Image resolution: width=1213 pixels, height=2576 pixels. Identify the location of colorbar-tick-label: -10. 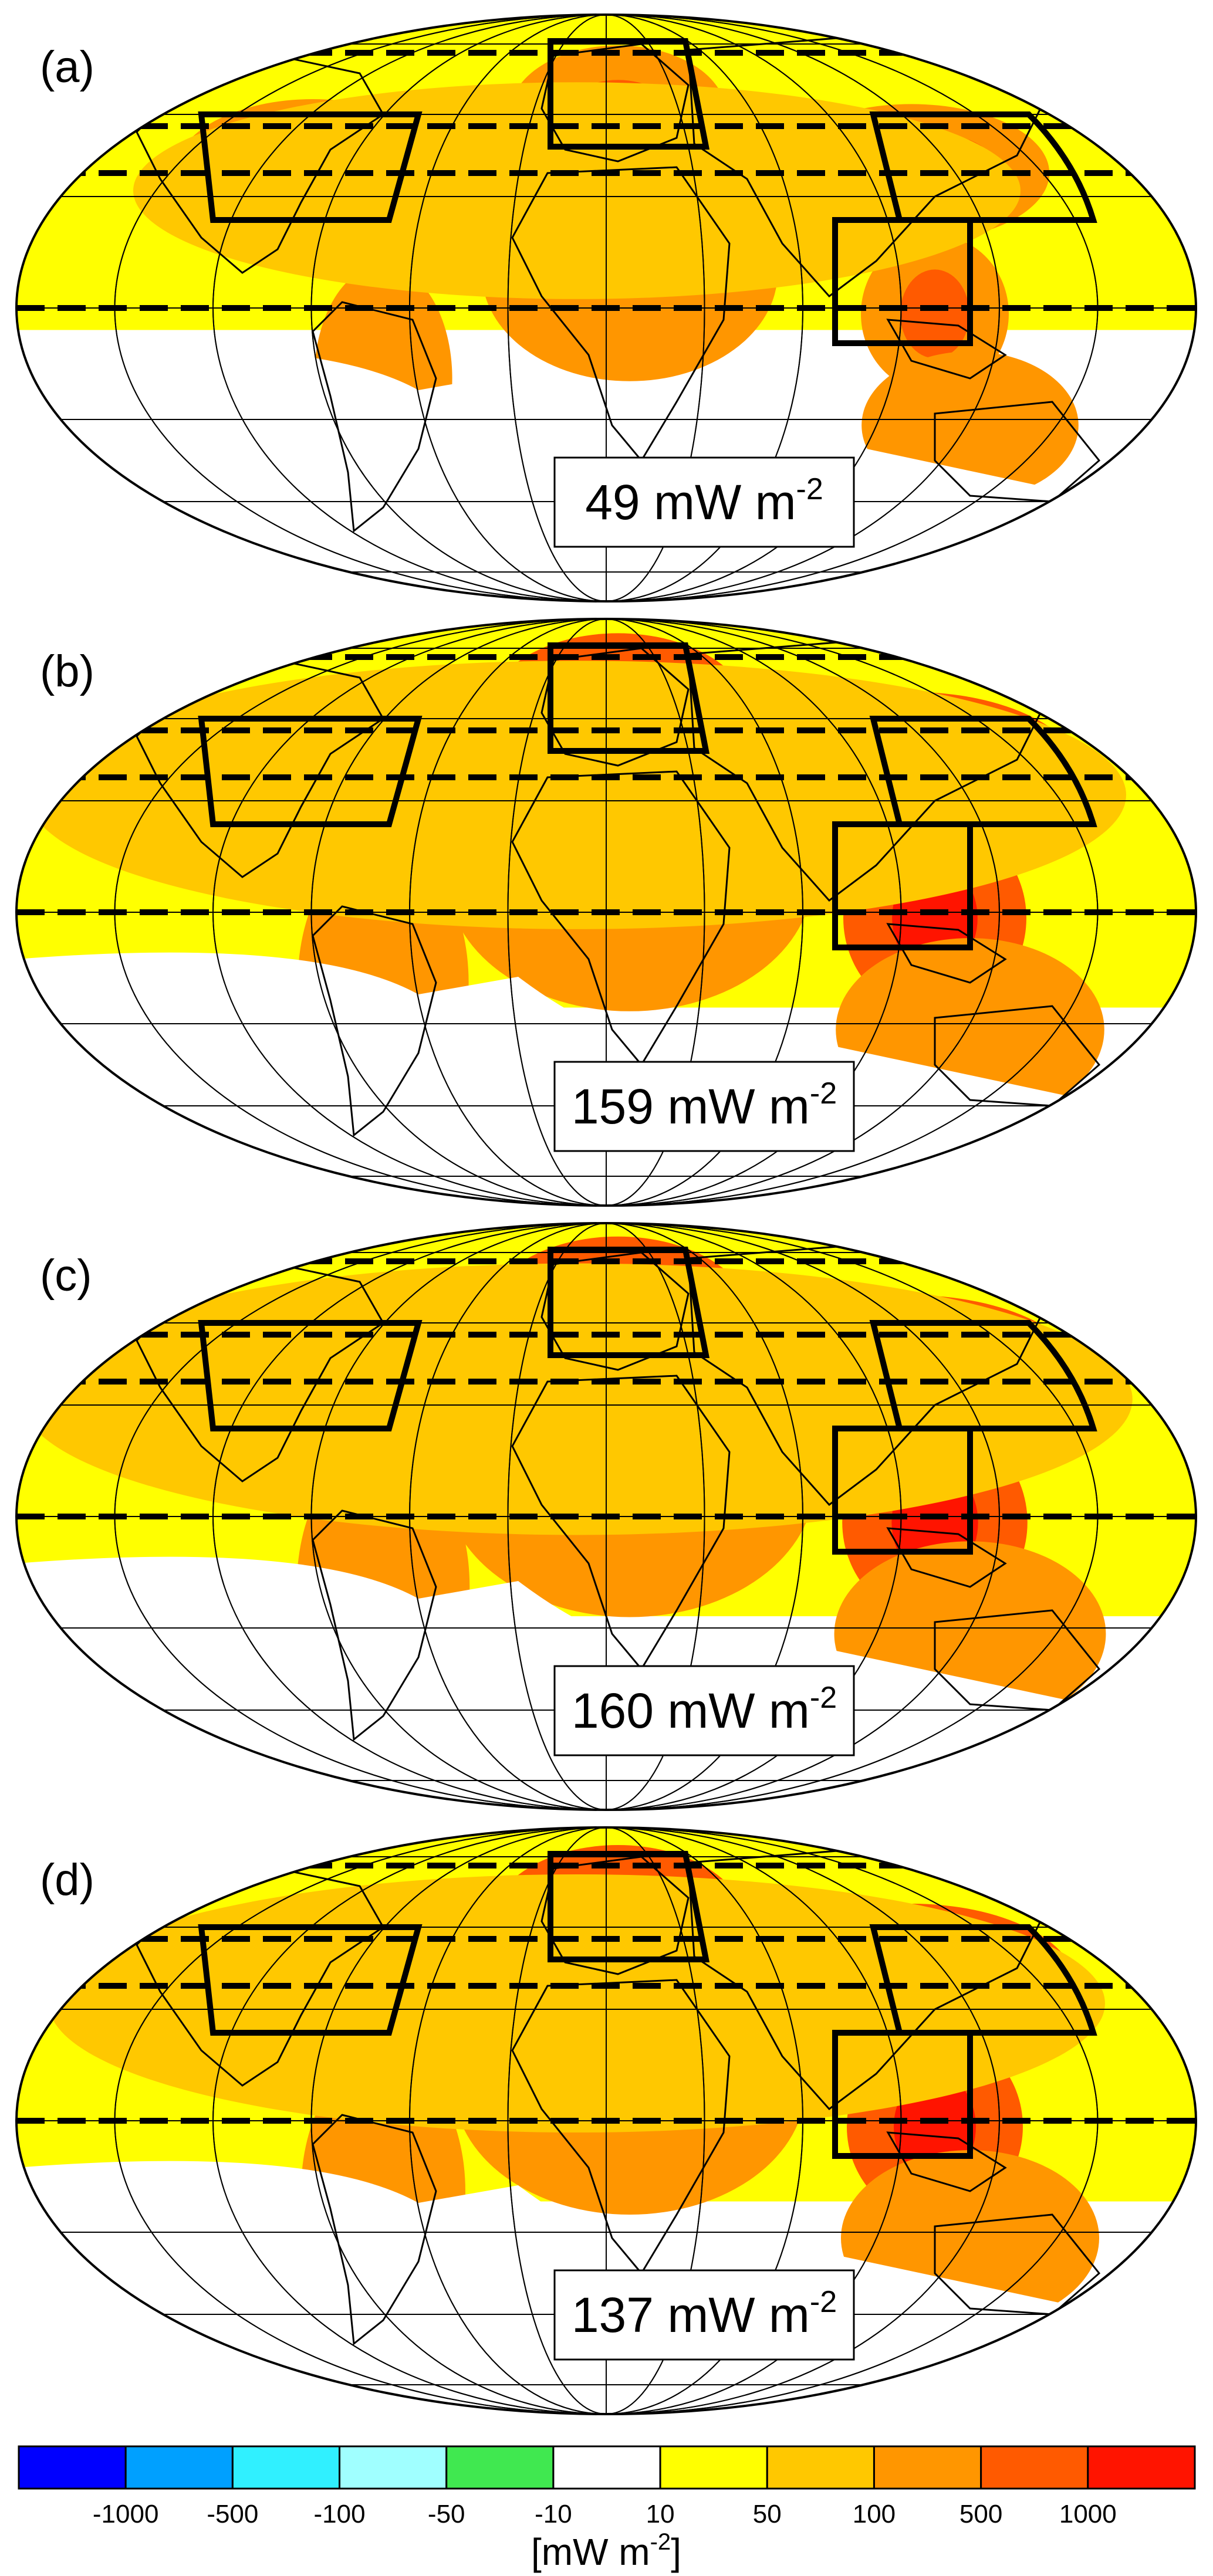
(553, 2514).